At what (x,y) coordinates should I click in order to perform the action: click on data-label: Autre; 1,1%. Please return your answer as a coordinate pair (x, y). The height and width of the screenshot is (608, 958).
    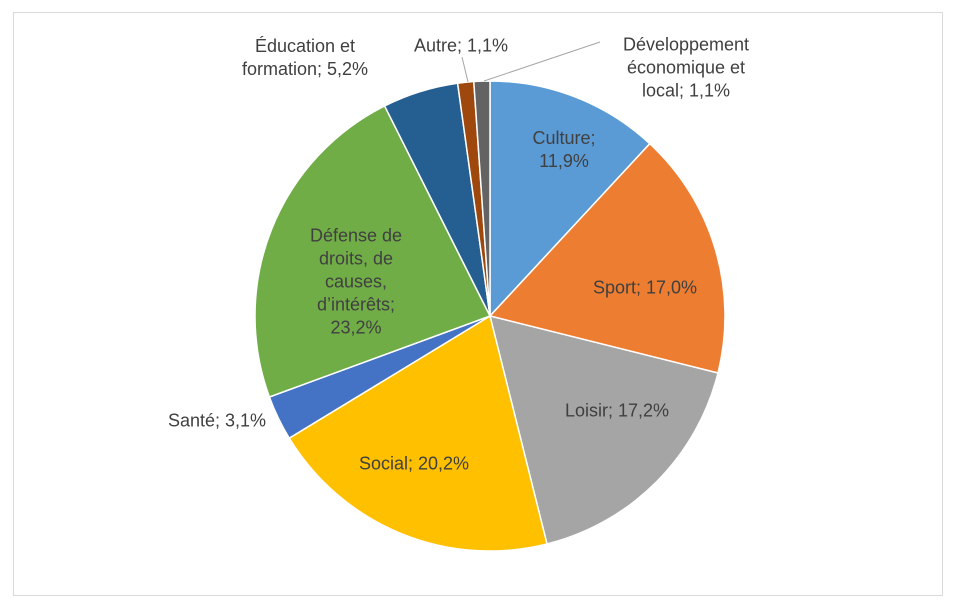
    Looking at the image, I should click on (461, 45).